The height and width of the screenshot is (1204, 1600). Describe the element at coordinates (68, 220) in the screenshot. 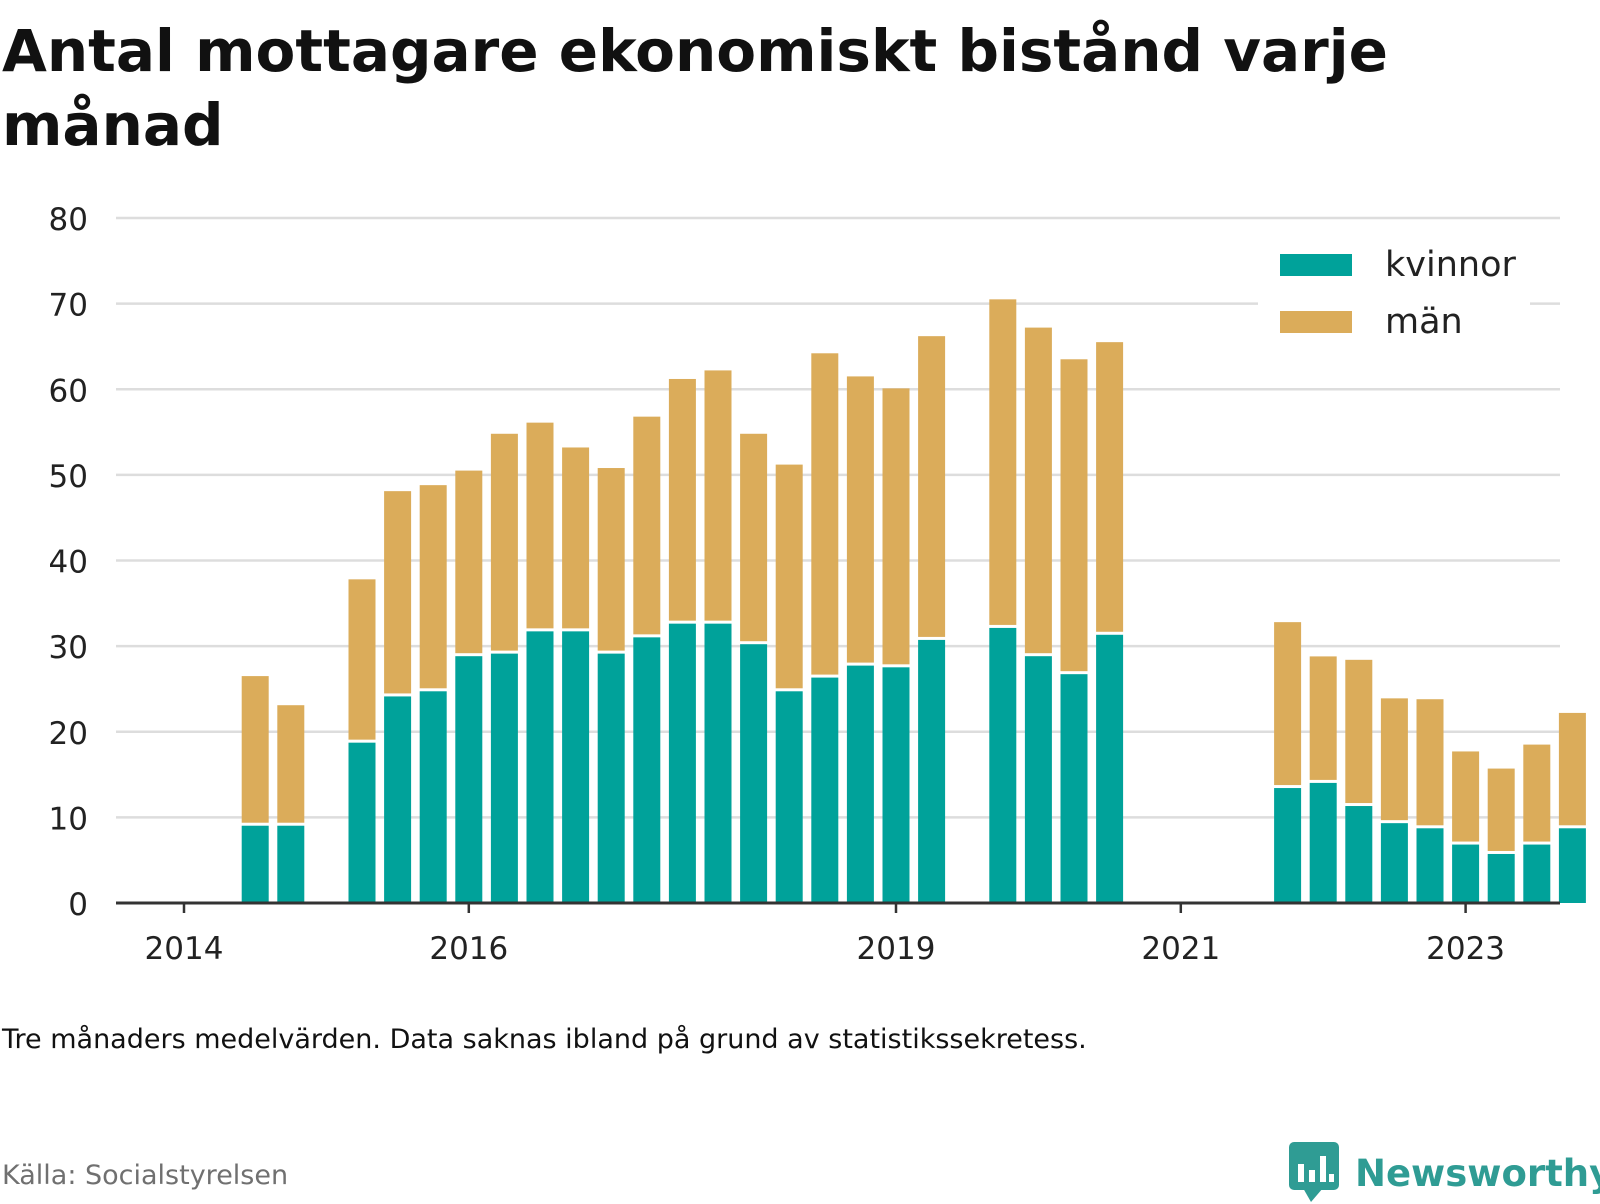

I see `y-tick-label: 80` at that location.